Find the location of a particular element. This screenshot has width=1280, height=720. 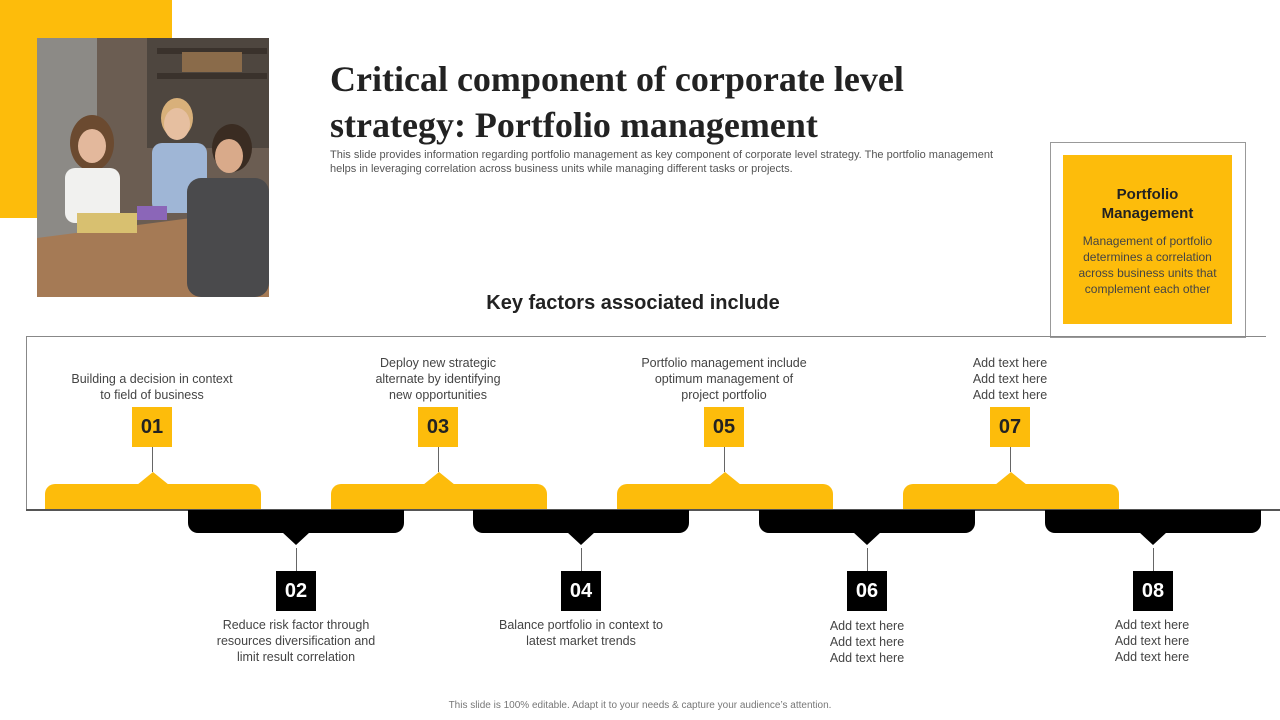

factor-number-08: 08 is located at coordinates (1153, 591).